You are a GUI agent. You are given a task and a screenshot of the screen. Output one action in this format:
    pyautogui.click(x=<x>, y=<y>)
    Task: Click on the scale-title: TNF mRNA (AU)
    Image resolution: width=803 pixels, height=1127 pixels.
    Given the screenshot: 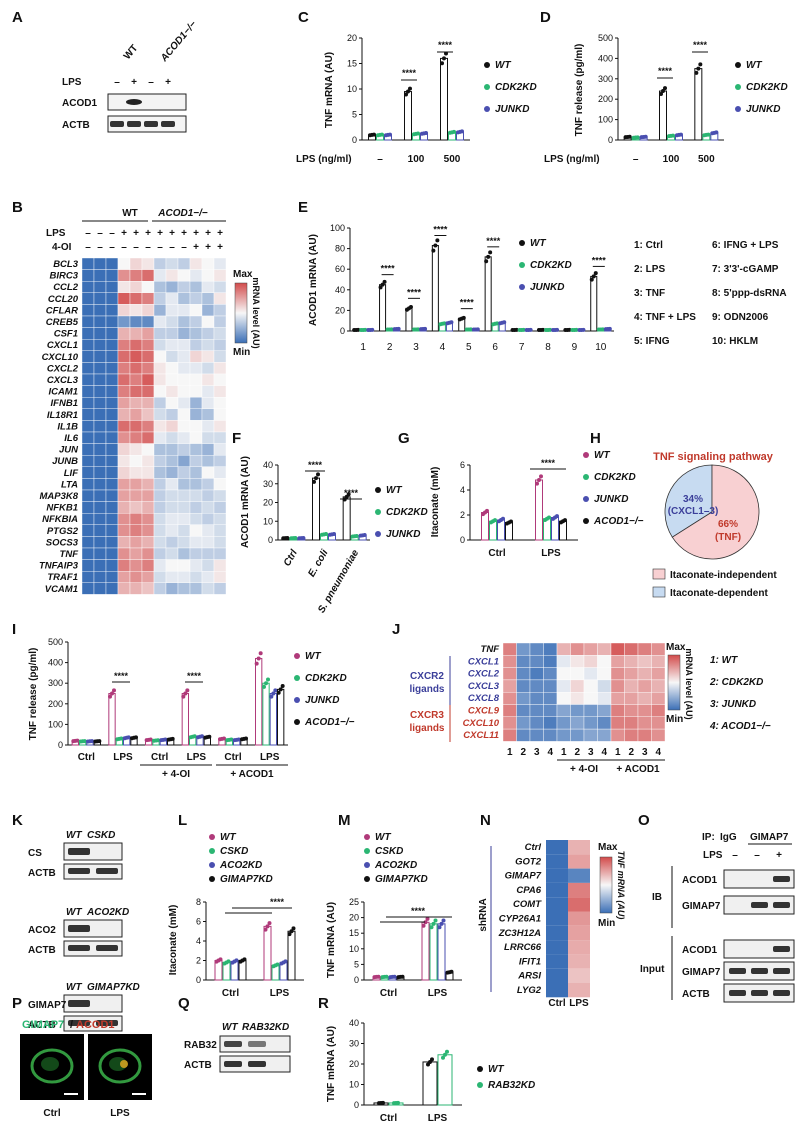 What is the action you would take?
    pyautogui.click(x=621, y=885)
    